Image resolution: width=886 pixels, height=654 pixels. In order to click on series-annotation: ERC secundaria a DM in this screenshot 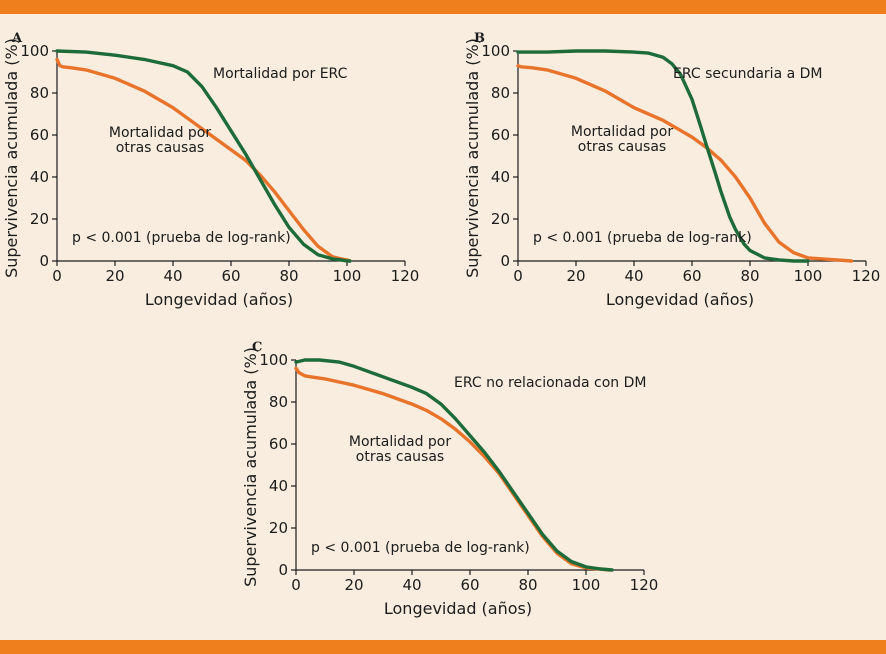, I will do `click(747, 74)`.